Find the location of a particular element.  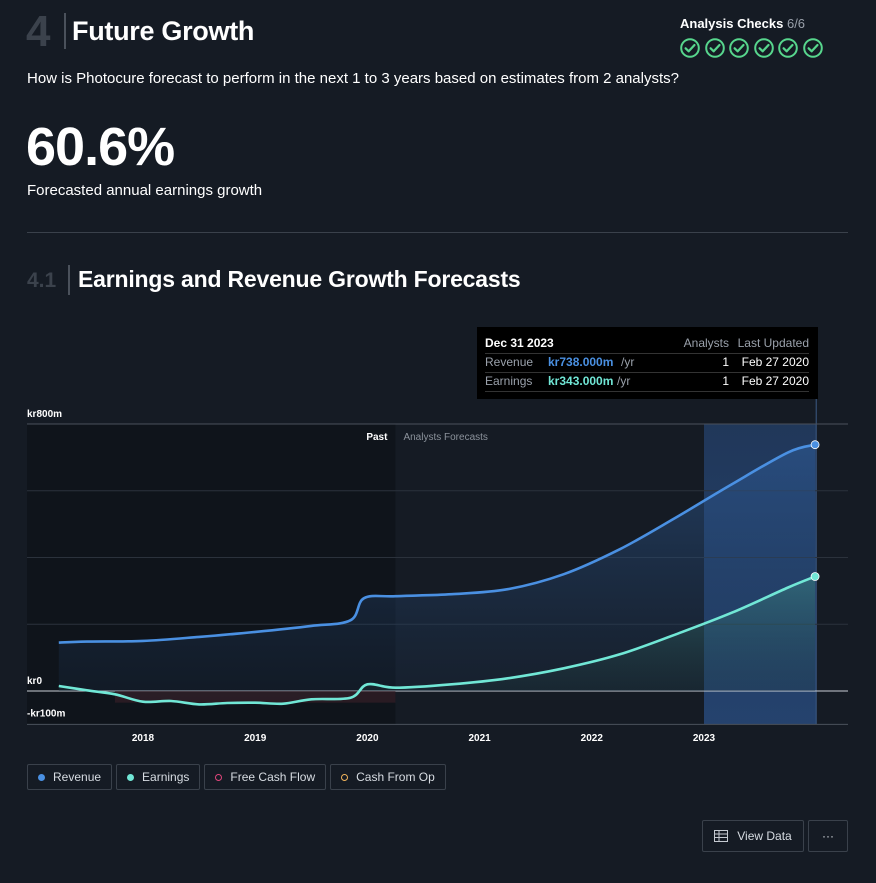

legend-item: Free Cash Flow is located at coordinates (265, 777).